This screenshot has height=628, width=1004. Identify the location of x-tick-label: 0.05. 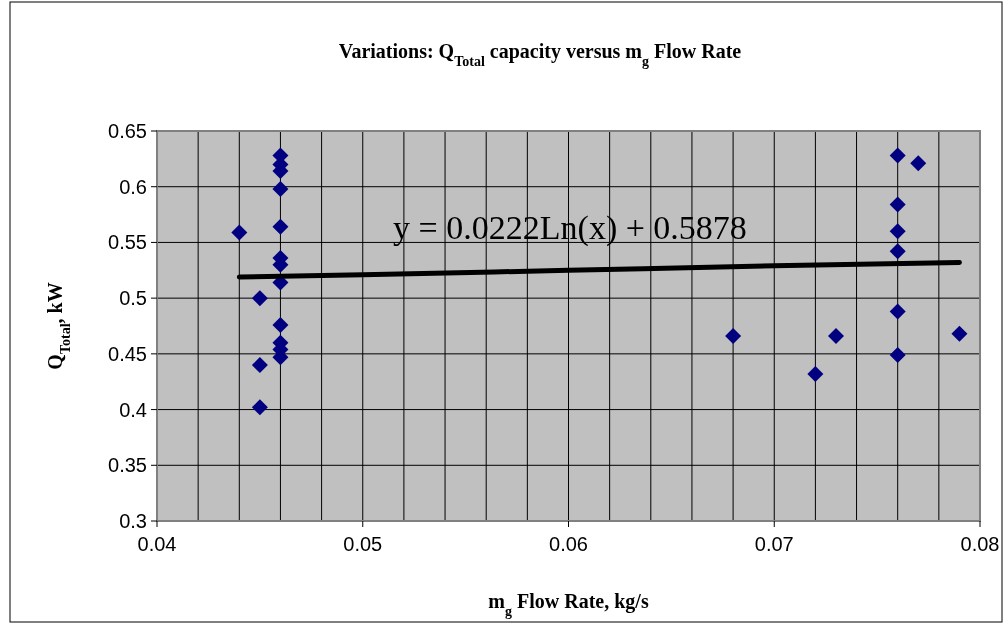
(363, 544).